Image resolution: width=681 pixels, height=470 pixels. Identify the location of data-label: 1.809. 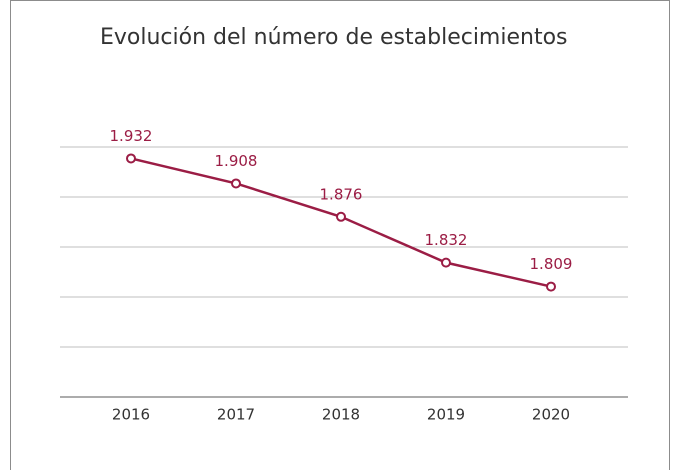
(551, 264).